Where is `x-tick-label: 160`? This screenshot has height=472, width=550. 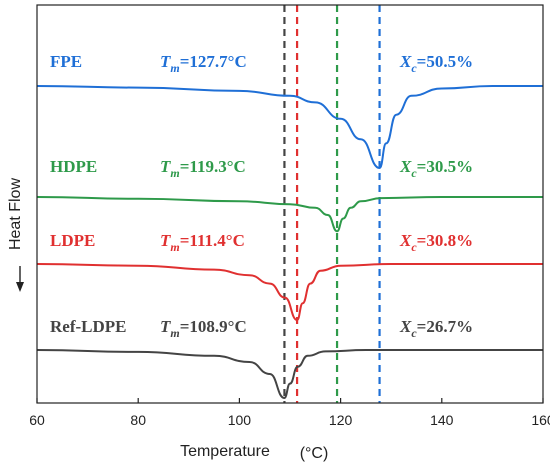 x-tick-label: 160 is located at coordinates (540, 420).